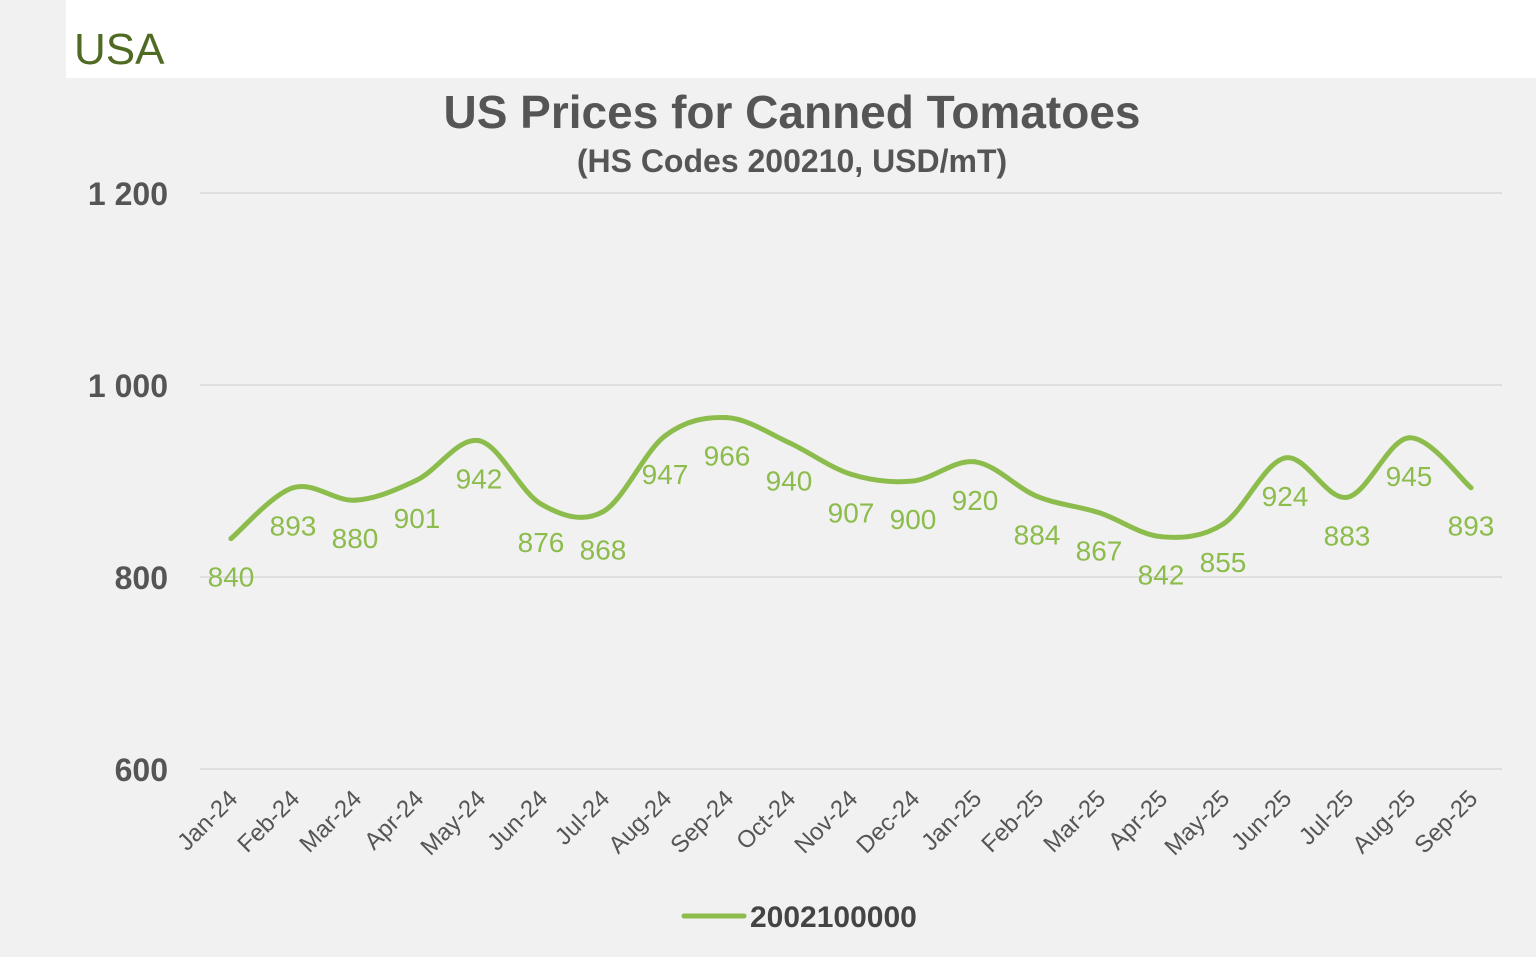 Image resolution: width=1536 pixels, height=957 pixels. What do you see at coordinates (702, 822) in the screenshot?
I see `x-tick-label: Sep-24` at bounding box center [702, 822].